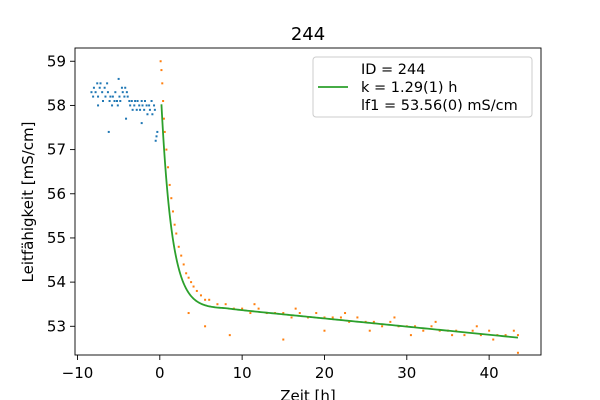 This screenshot has height=400, width=600. Describe the element at coordinates (160, 373) in the screenshot. I see `x-tick-label: 0` at that location.